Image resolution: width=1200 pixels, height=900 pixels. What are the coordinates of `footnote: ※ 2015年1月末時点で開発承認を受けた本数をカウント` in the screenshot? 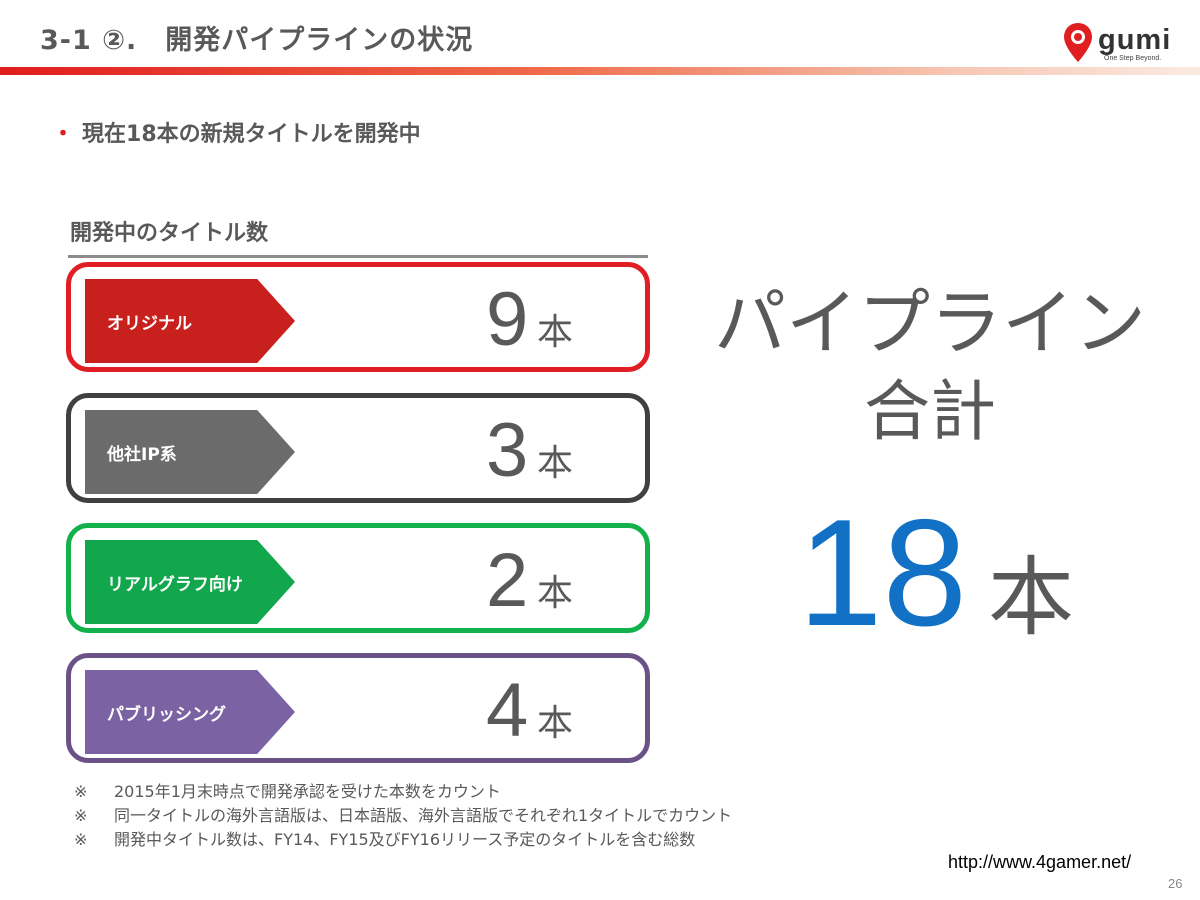 It's located at (403, 792).